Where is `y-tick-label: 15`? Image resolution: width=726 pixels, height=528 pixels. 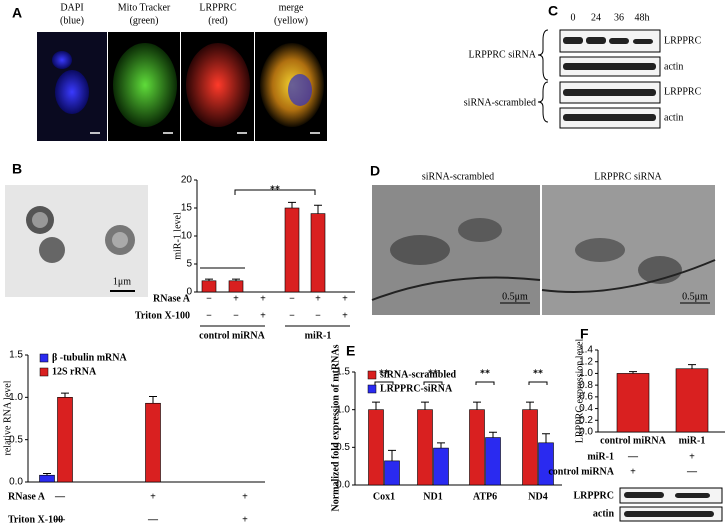
y-tick-label: 15 is located at coordinates (187, 208).